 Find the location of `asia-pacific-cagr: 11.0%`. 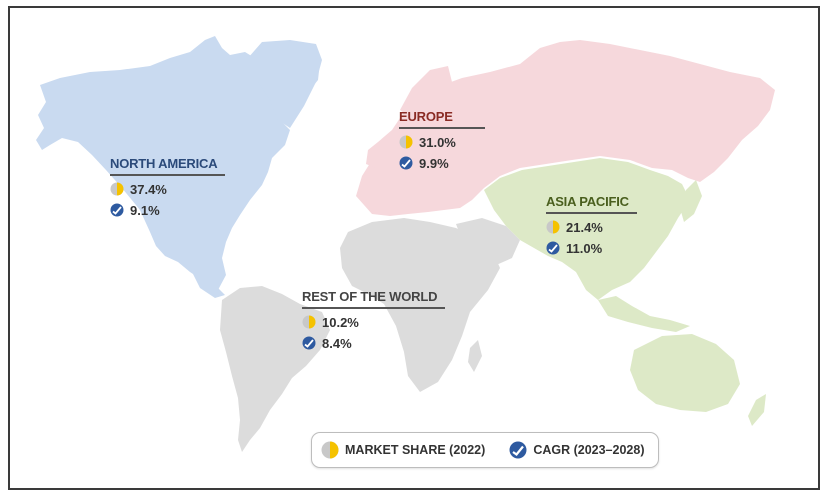

asia-pacific-cagr: 11.0% is located at coordinates (591, 248).